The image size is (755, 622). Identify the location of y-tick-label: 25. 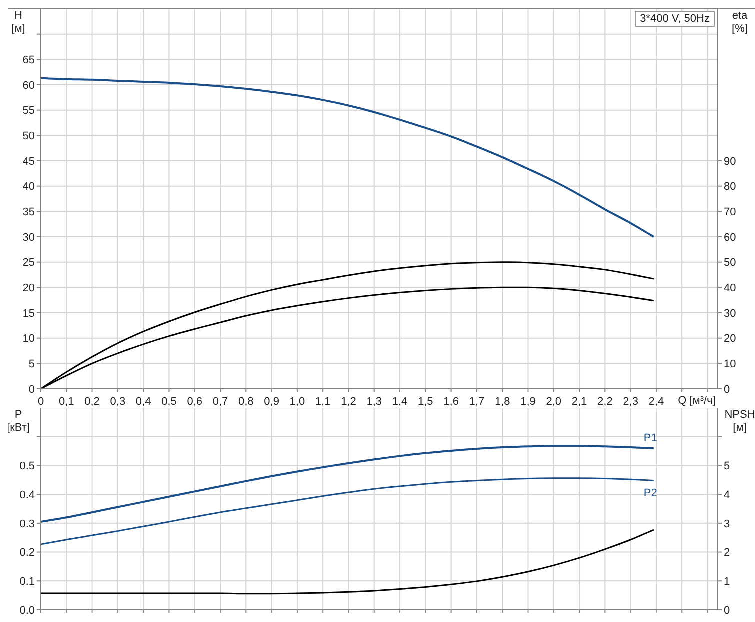
(28, 263).